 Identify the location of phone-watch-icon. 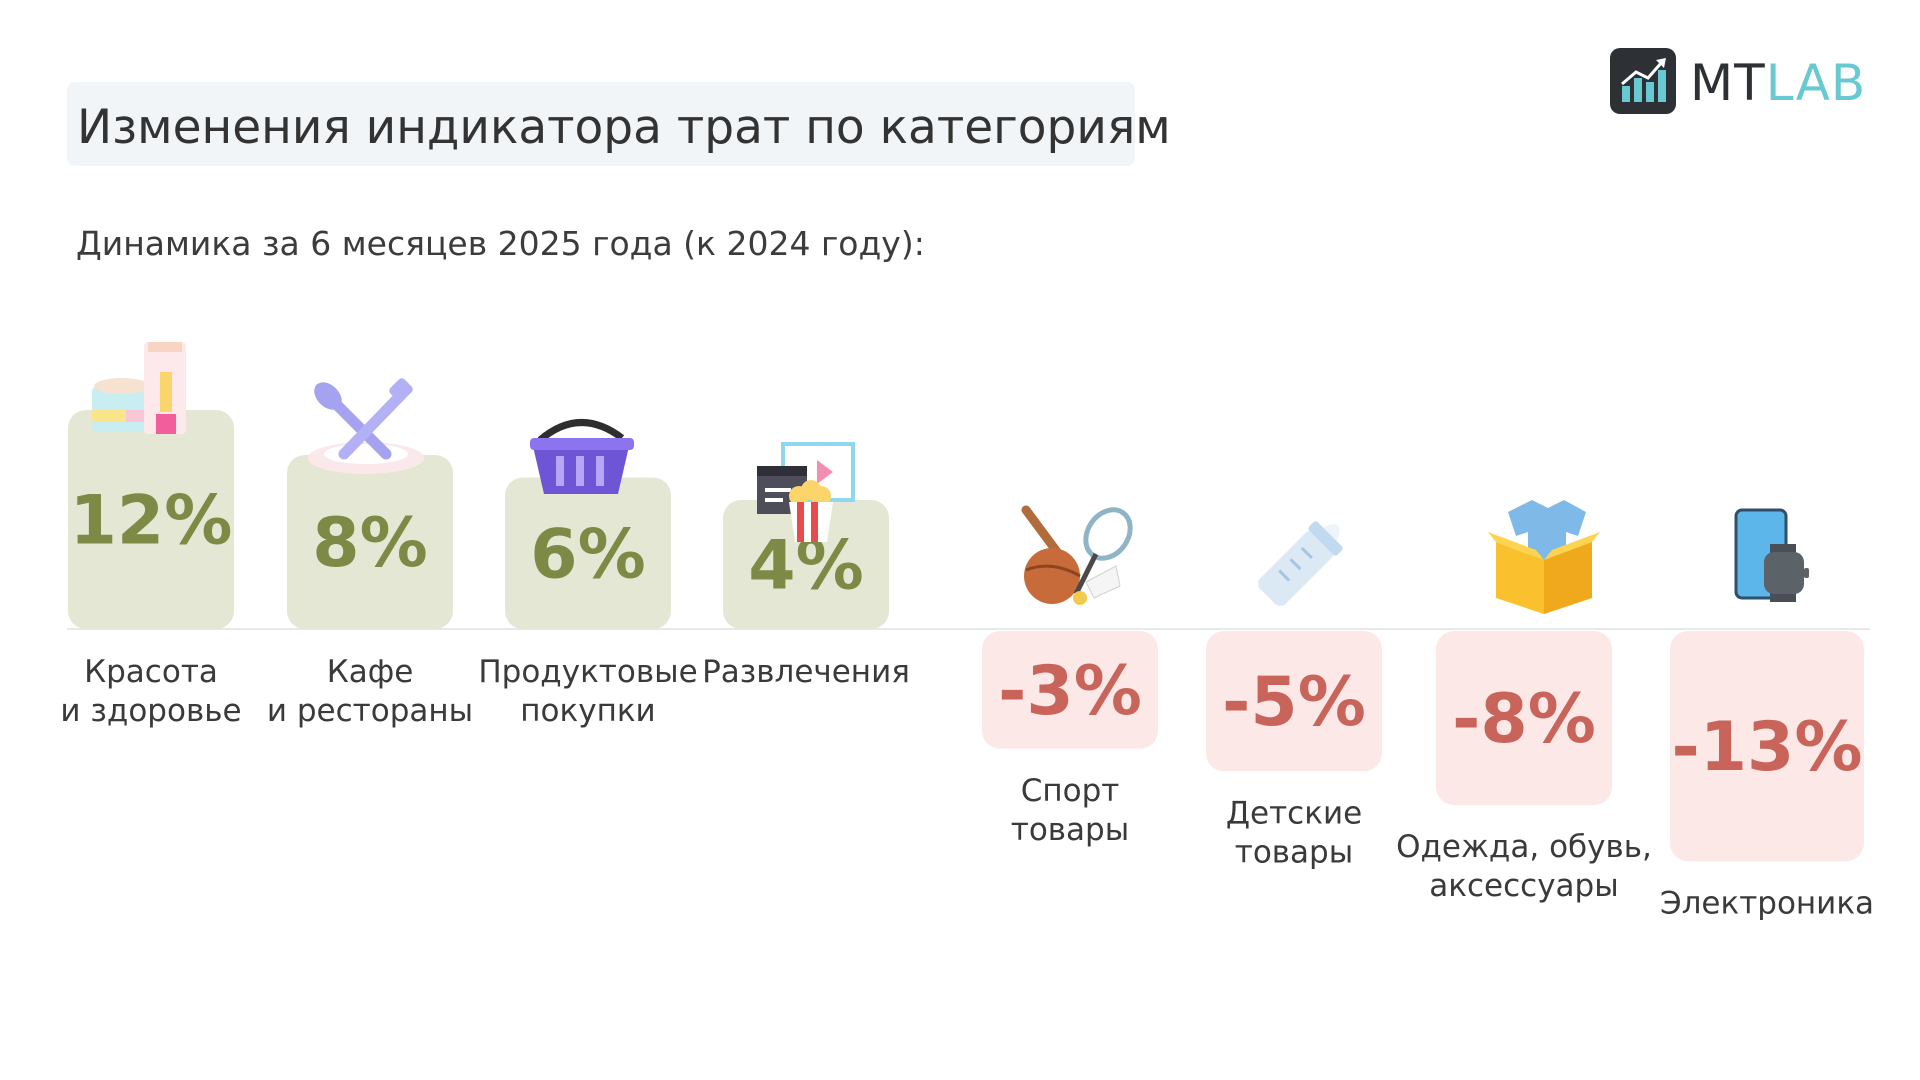
(1771, 555).